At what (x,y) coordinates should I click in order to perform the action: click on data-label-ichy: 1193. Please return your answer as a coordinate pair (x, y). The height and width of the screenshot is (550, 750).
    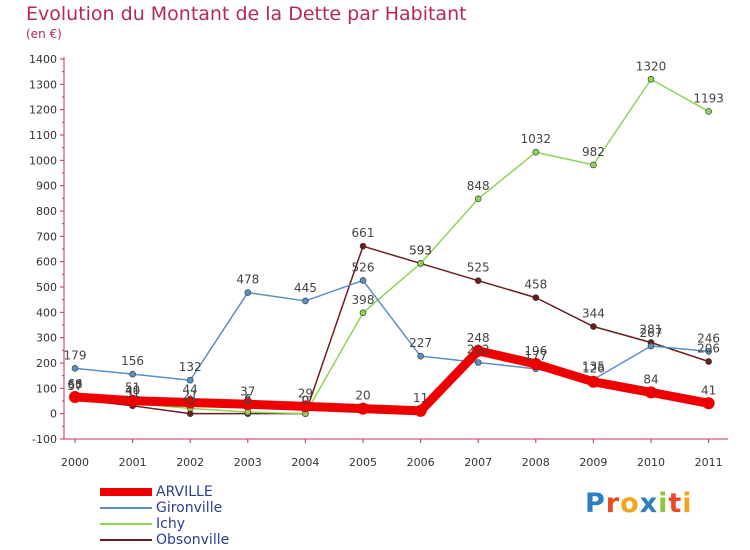
    Looking at the image, I should click on (708, 98).